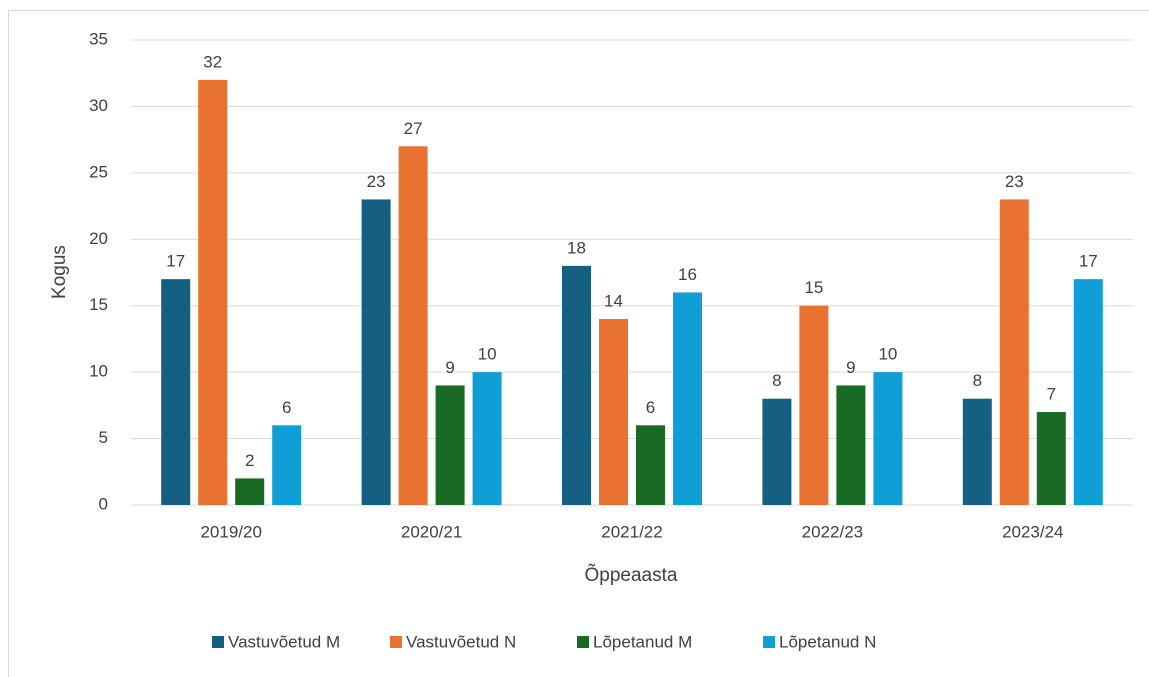 The width and height of the screenshot is (1149, 677). What do you see at coordinates (212, 61) in the screenshot?
I see `data-label: 32` at bounding box center [212, 61].